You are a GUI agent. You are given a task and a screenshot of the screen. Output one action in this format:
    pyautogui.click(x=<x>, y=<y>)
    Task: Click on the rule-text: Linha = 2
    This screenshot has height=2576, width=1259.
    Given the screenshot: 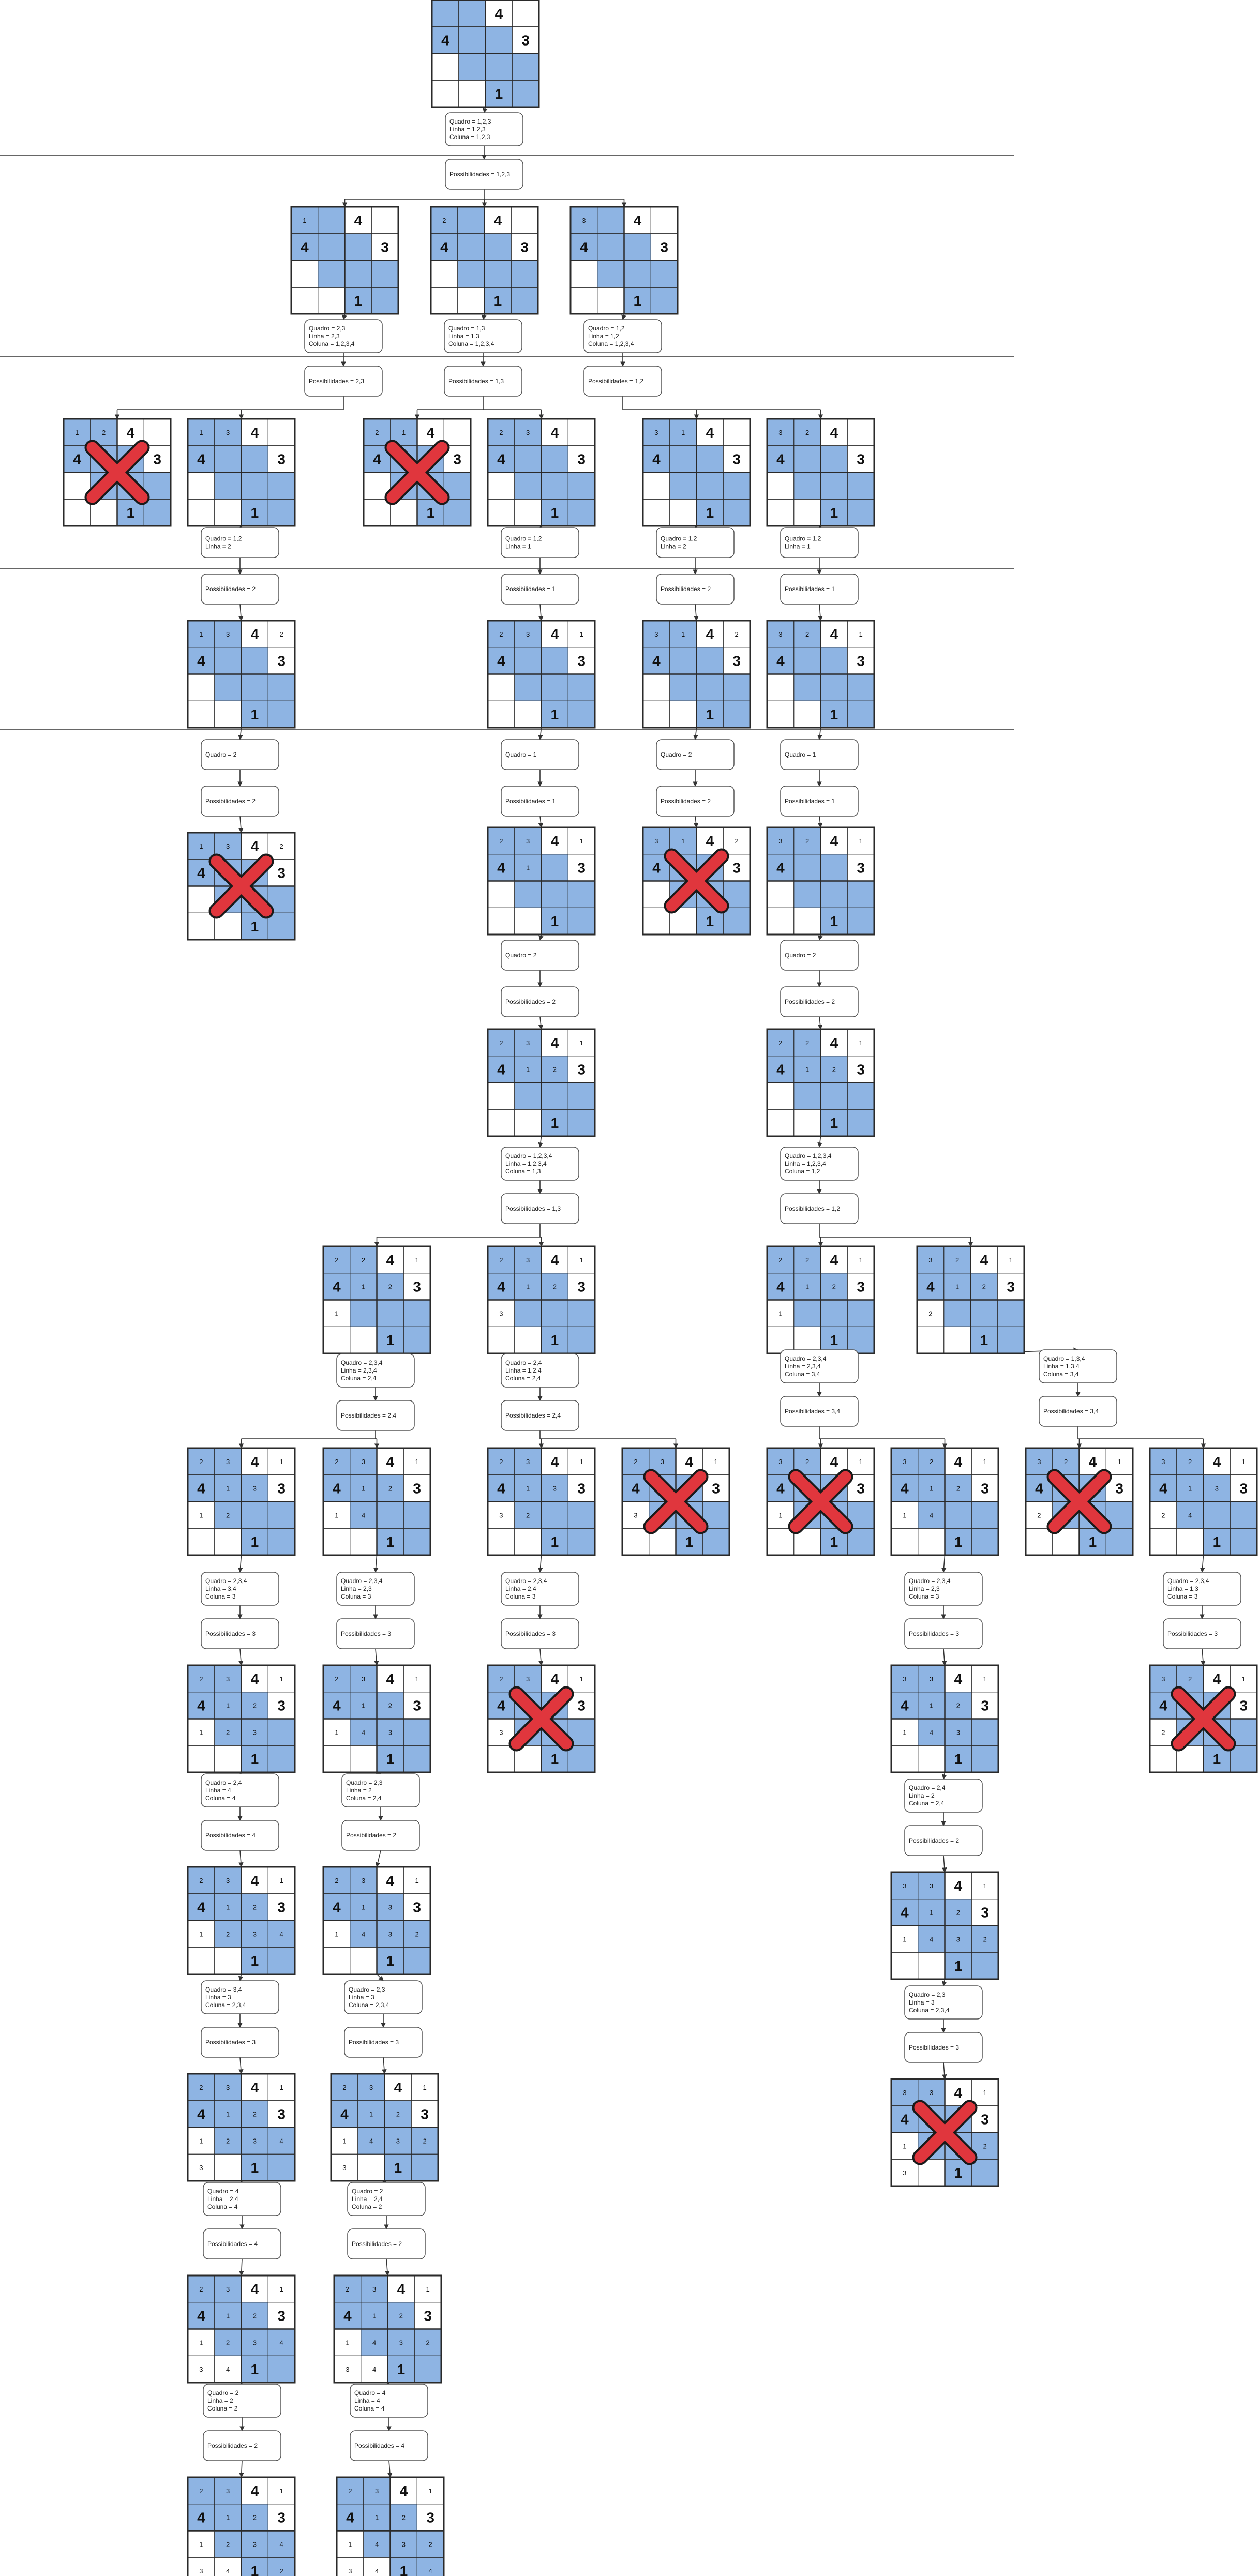 What is the action you would take?
    pyautogui.click(x=922, y=1795)
    